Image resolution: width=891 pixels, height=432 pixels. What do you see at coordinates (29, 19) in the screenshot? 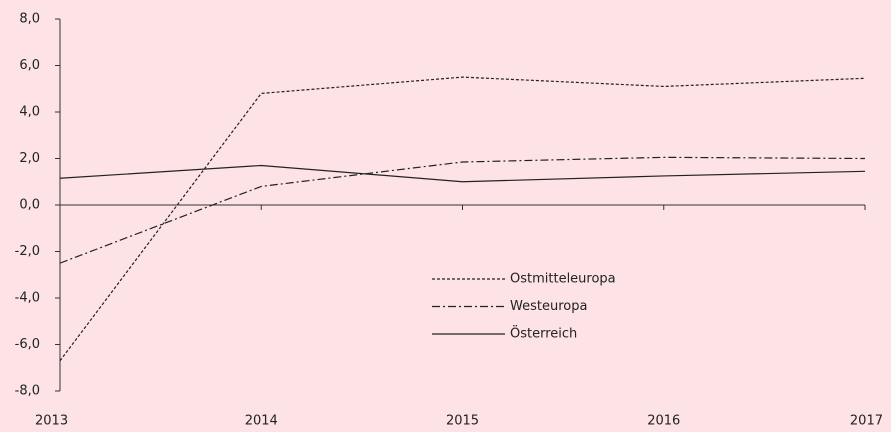
I see `y-tick-label: 8,0` at bounding box center [29, 19].